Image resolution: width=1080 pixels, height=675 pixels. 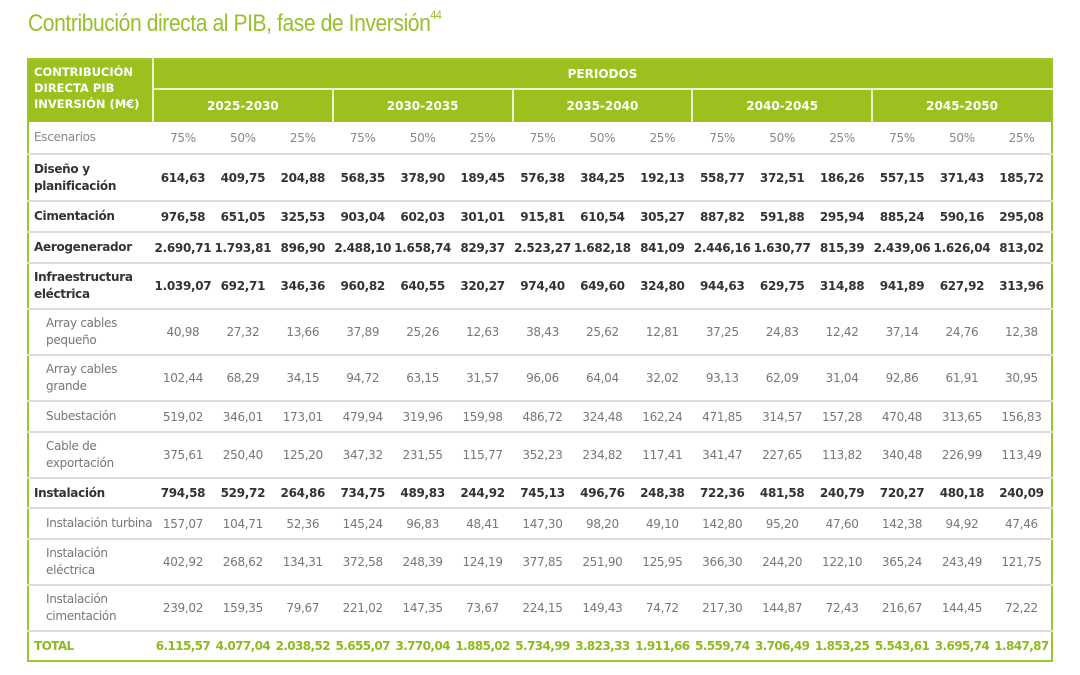 I want to click on value-cell: 402,92, so click(x=183, y=562).